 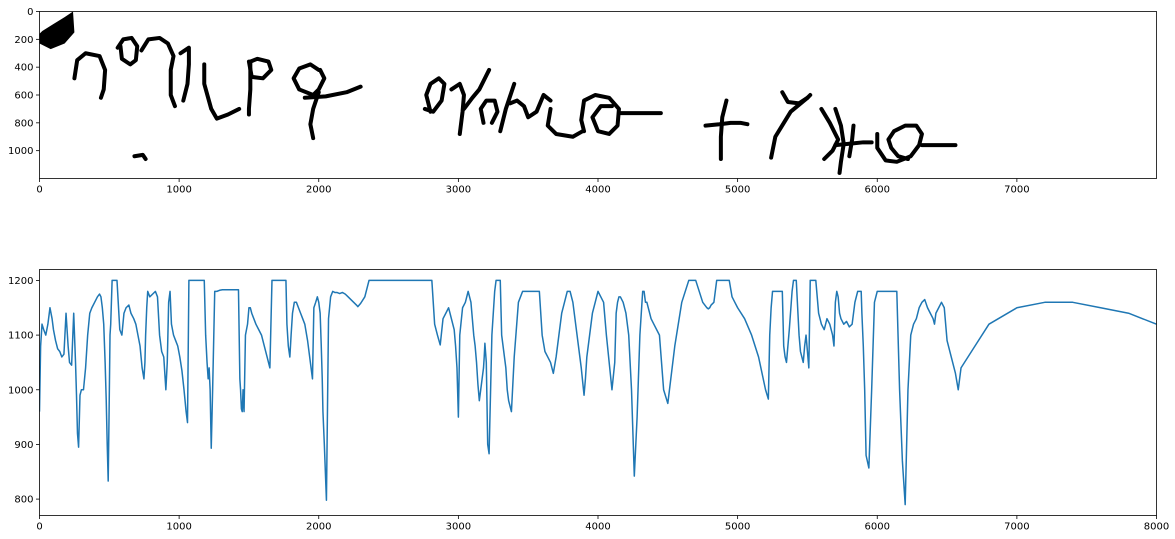 I want to click on line-chart-x-tick-label: 8000, so click(x=1156, y=527).